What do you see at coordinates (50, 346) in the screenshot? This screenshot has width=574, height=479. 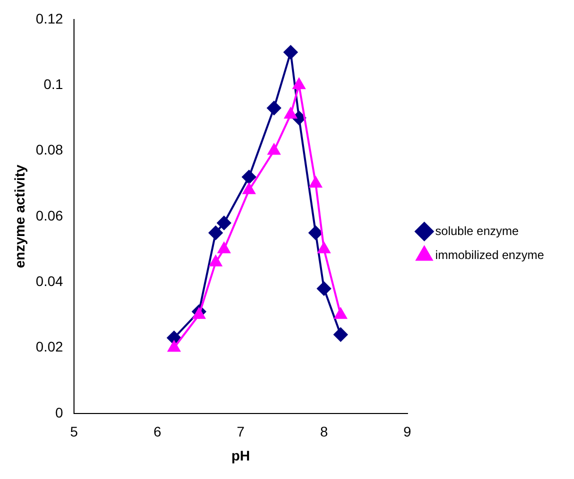 I see `y-tick-label: 0.02` at bounding box center [50, 346].